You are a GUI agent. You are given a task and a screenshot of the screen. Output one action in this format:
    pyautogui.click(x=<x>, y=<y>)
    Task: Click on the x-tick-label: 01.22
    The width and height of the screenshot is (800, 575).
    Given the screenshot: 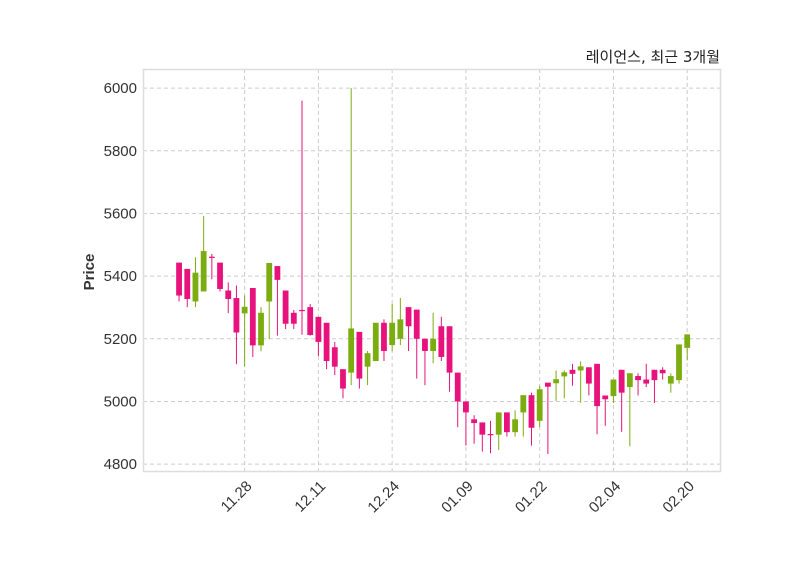 What is the action you would take?
    pyautogui.click(x=531, y=497)
    